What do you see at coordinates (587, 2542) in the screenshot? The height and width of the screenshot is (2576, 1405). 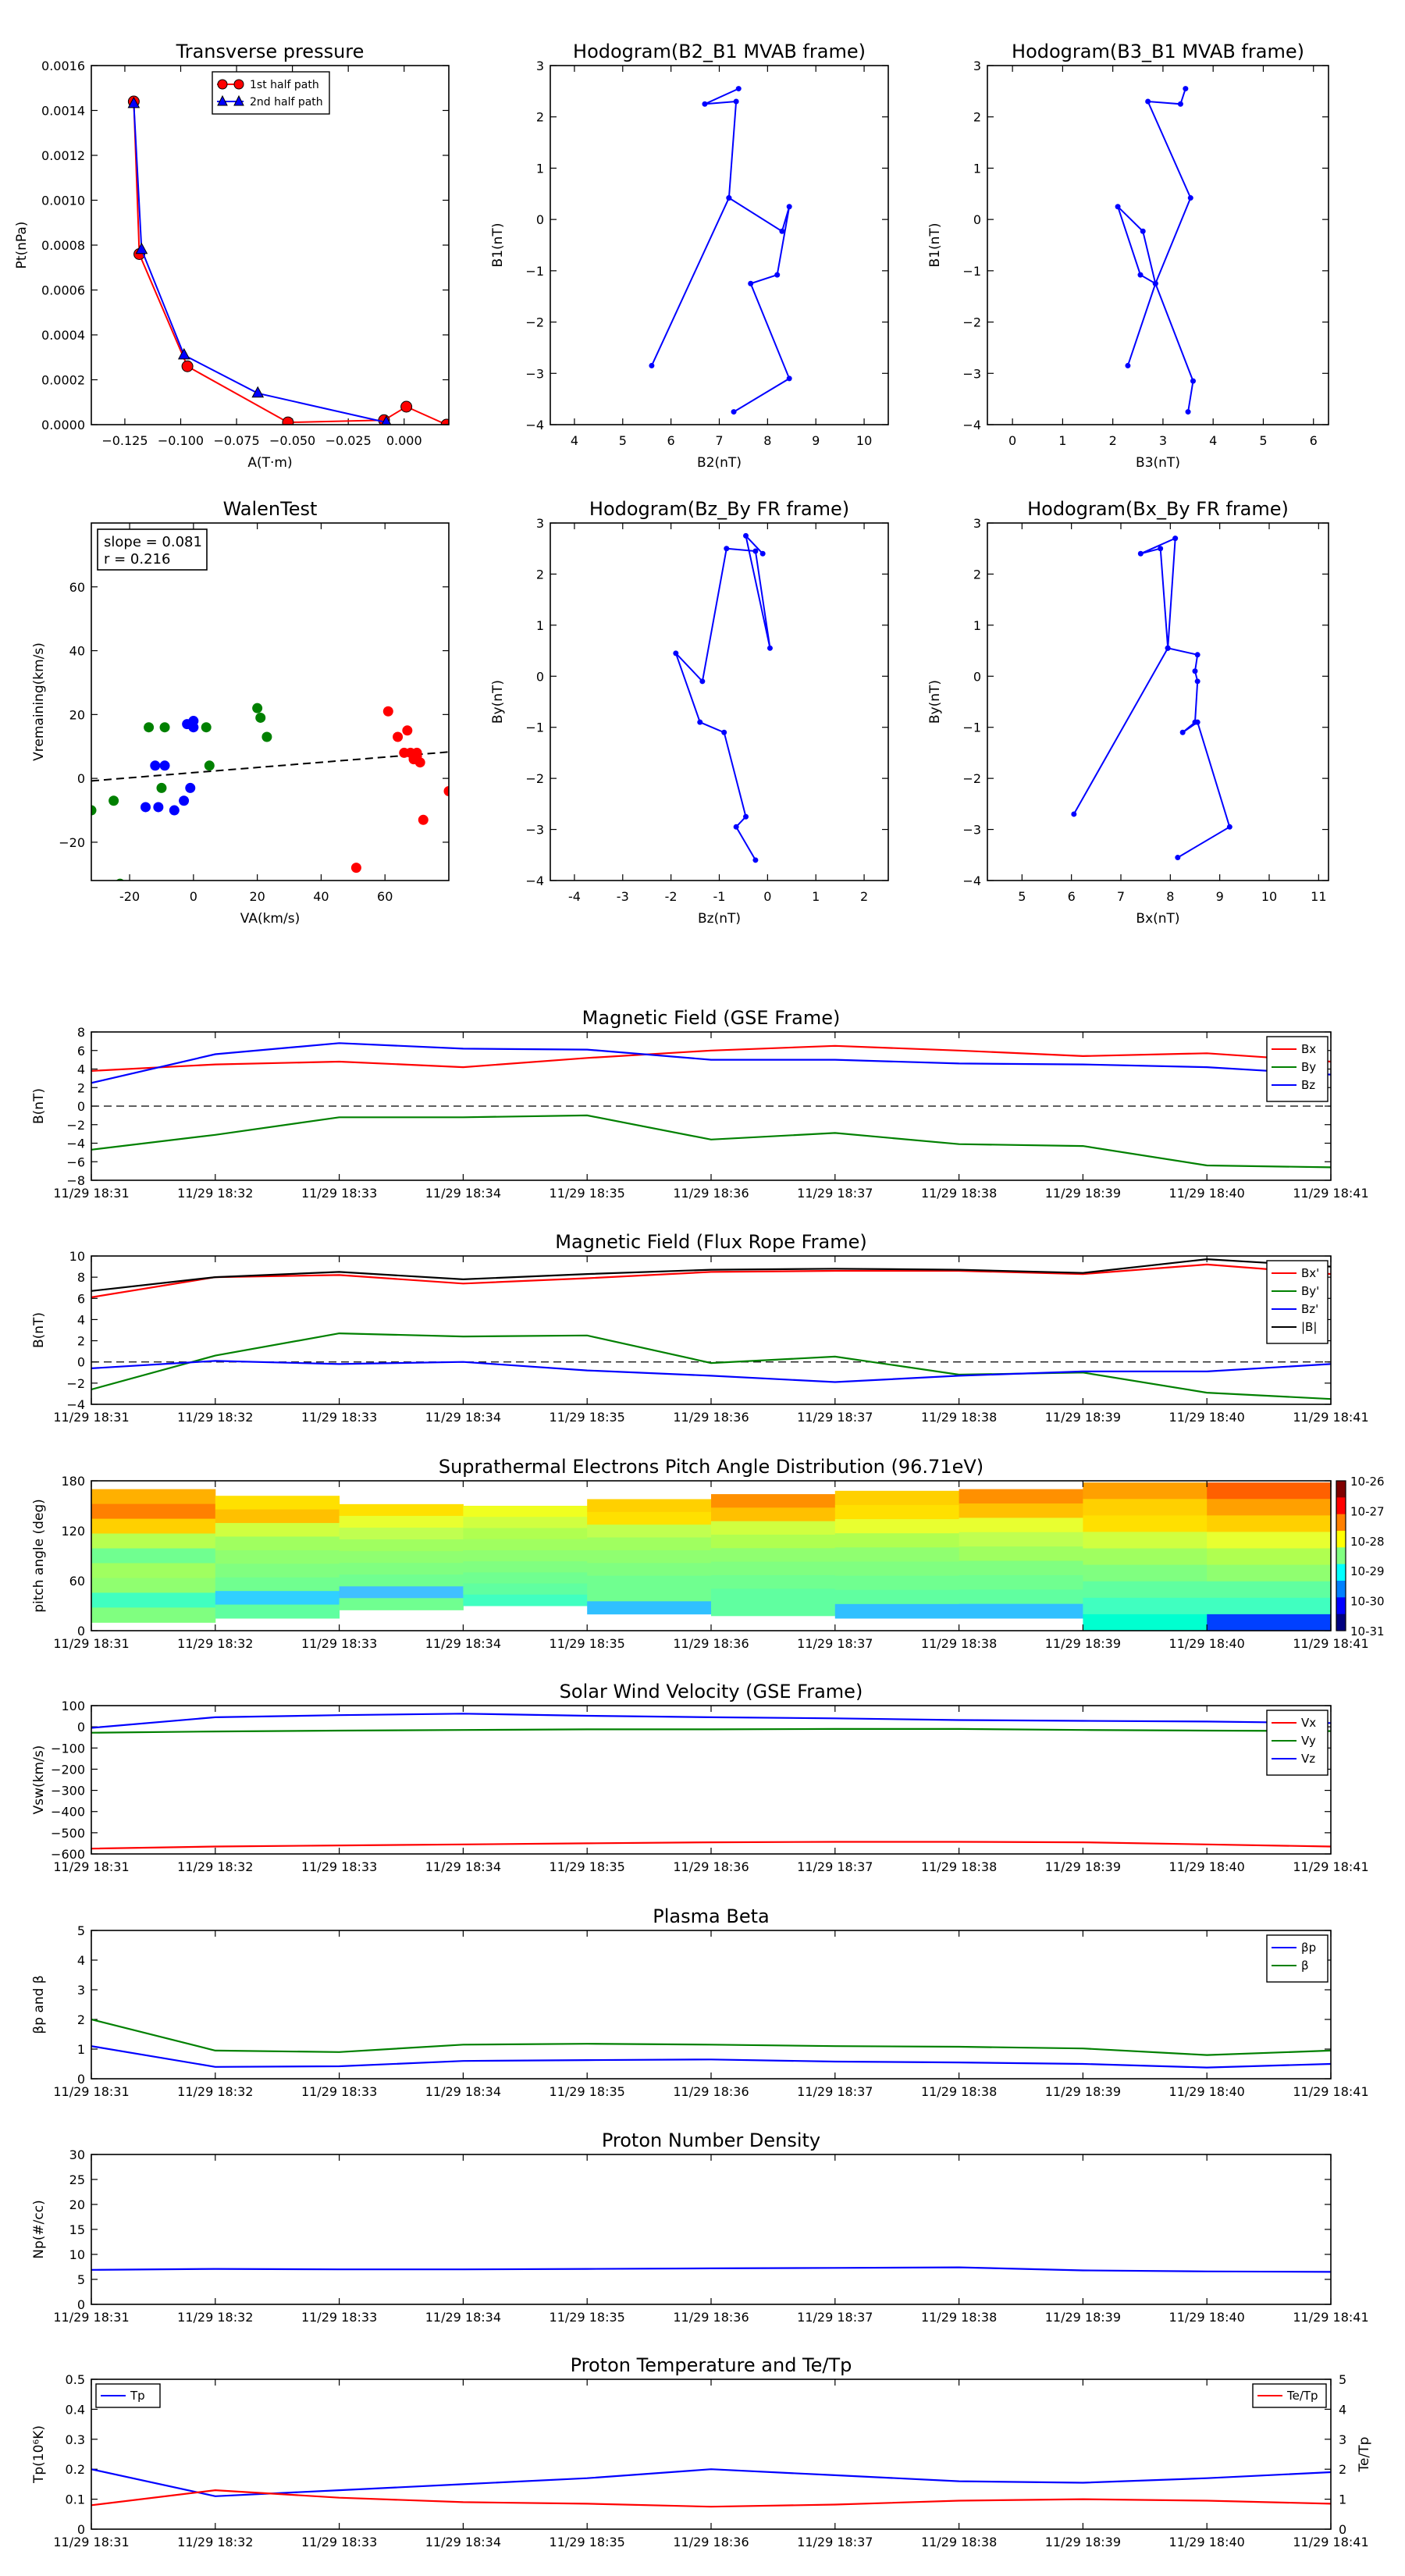 I see `chart-12-time-label: 11/29 18:35` at bounding box center [587, 2542].